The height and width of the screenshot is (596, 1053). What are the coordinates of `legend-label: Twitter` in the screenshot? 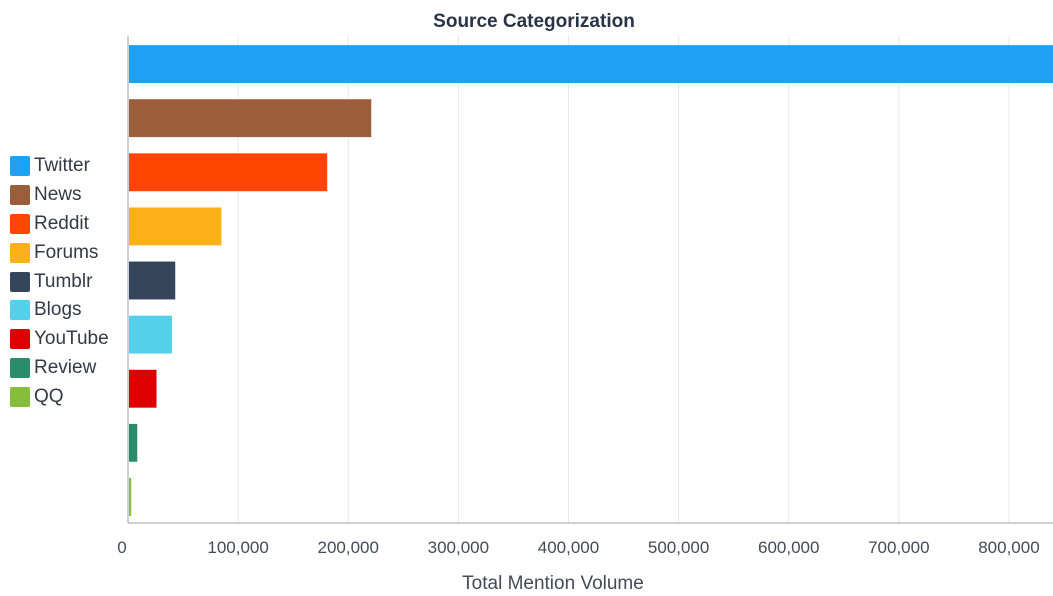 It's located at (62, 166).